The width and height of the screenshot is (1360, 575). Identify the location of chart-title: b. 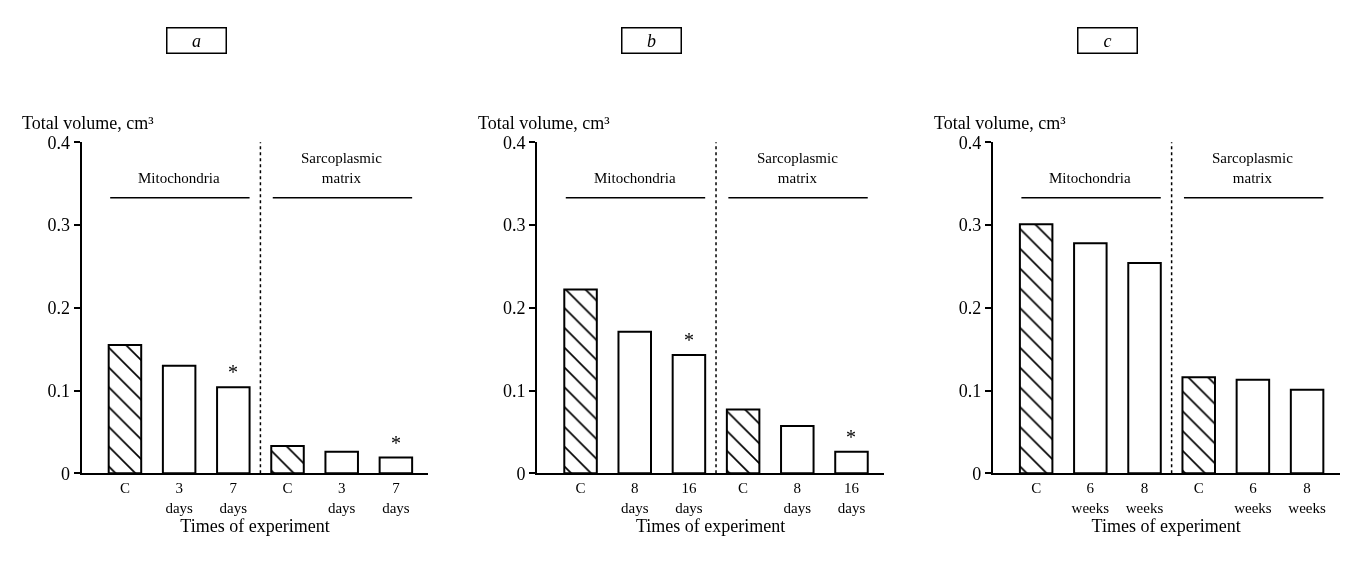
(651, 40).